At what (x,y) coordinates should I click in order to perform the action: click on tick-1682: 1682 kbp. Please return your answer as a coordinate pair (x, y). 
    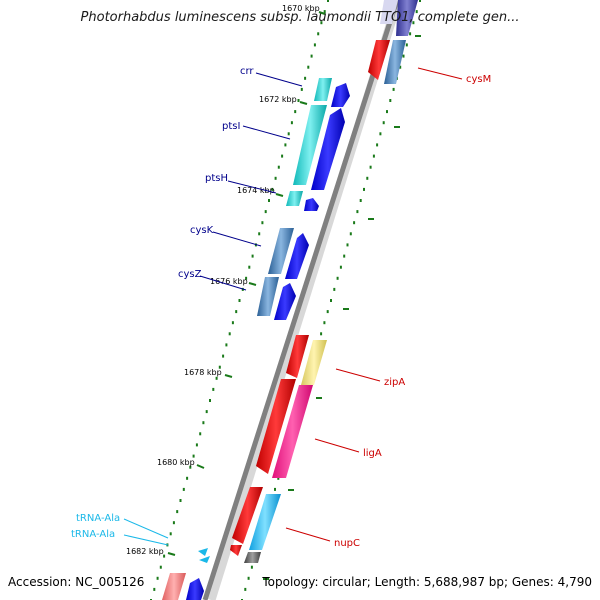
    Looking at the image, I should click on (151, 551).